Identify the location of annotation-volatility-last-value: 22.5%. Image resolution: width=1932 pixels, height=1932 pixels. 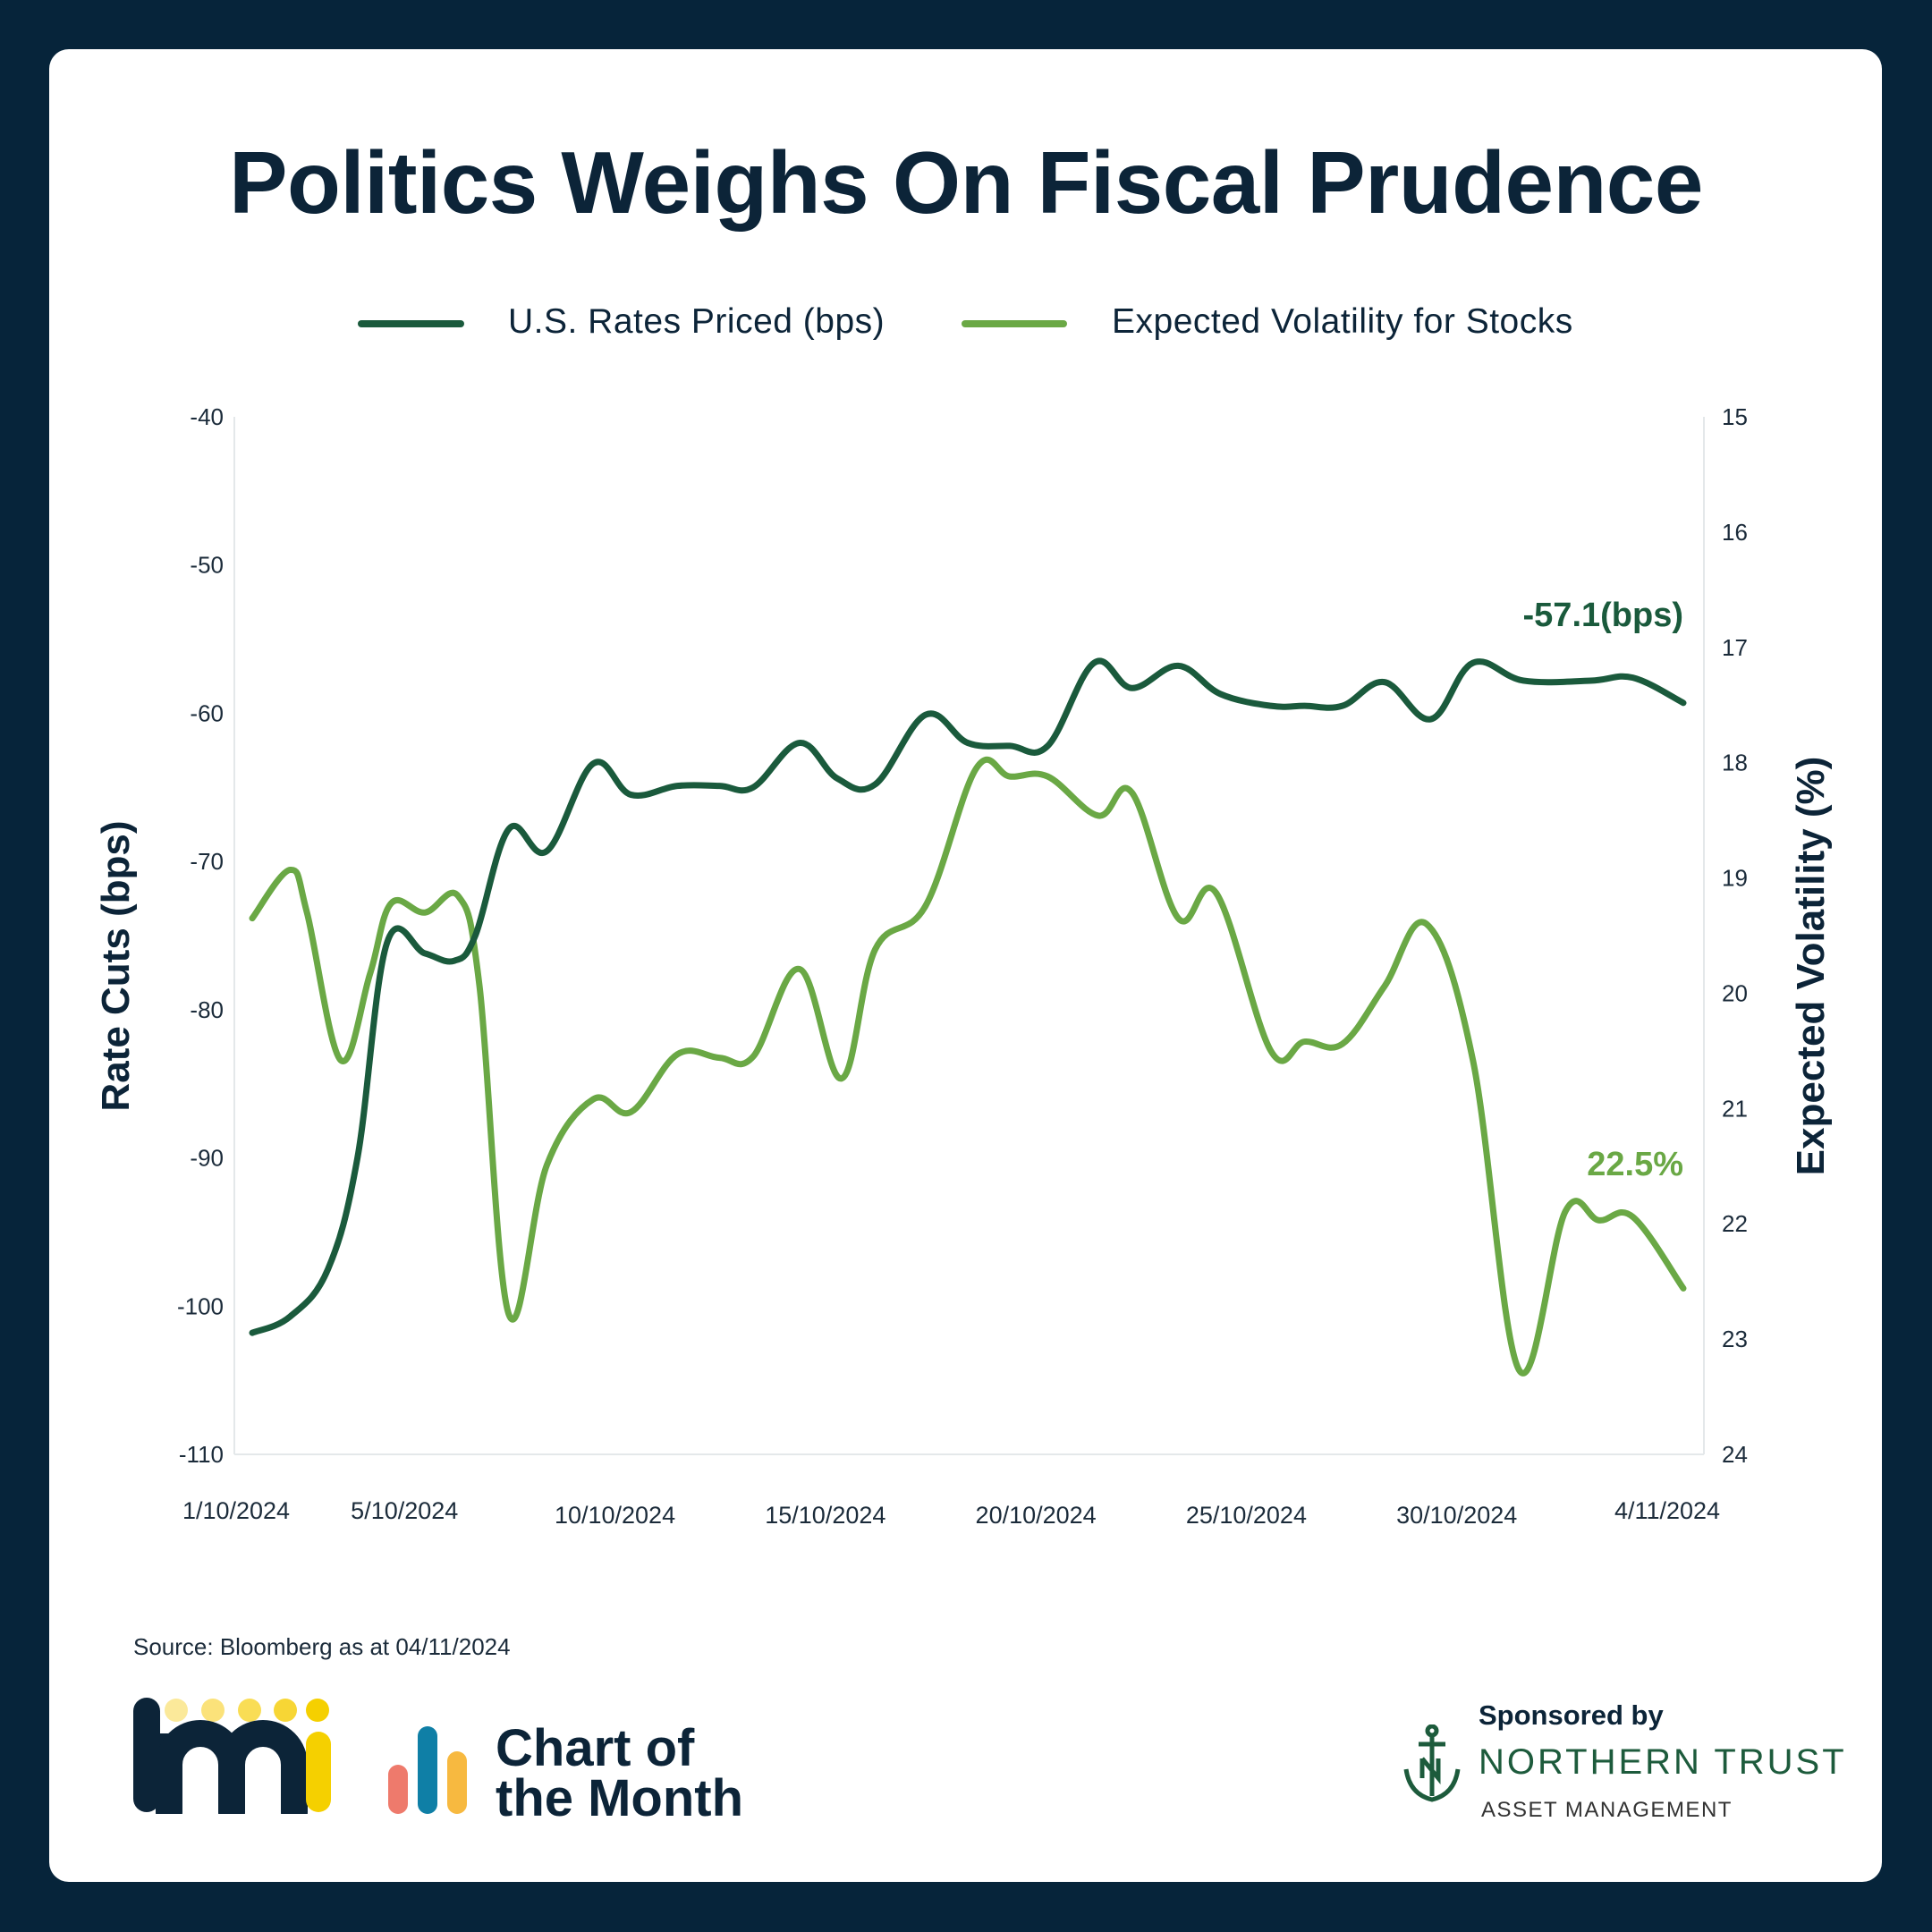
(1635, 1164).